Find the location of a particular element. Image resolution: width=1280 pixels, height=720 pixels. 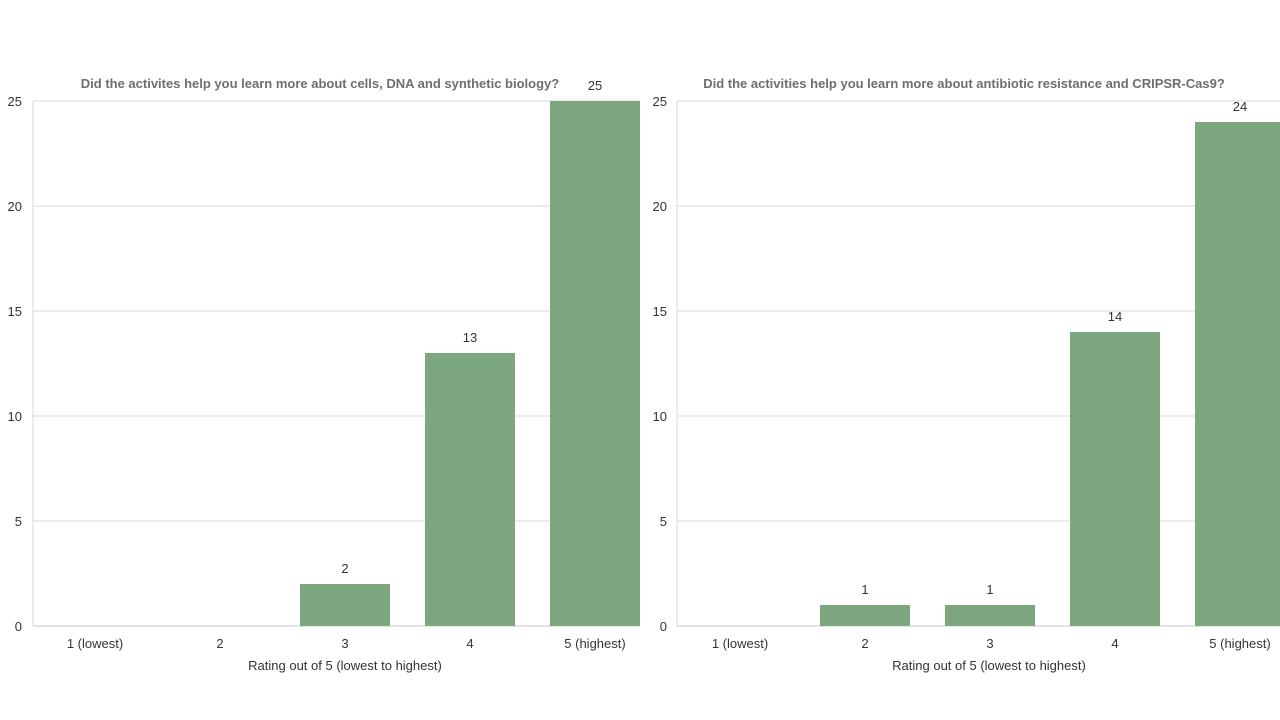

bar-value-label: 14 is located at coordinates (1115, 316).